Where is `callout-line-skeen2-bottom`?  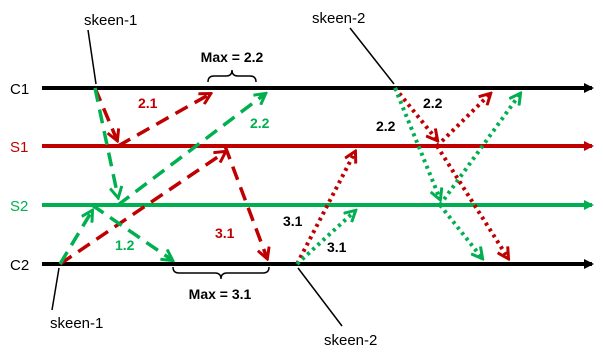
callout-line-skeen2-bottom is located at coordinates (320, 297).